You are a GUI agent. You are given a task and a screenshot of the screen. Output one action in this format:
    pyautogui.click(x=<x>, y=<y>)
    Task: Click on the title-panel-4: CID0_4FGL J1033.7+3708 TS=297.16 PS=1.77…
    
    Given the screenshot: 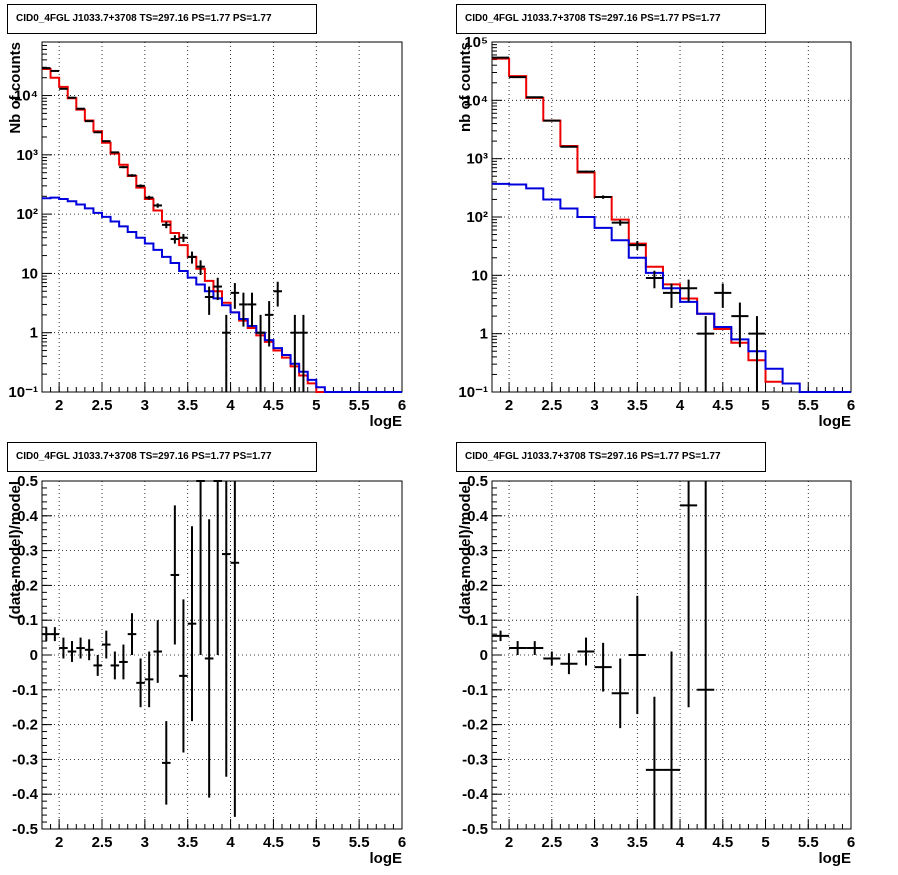 What is the action you would take?
    pyautogui.click(x=611, y=457)
    